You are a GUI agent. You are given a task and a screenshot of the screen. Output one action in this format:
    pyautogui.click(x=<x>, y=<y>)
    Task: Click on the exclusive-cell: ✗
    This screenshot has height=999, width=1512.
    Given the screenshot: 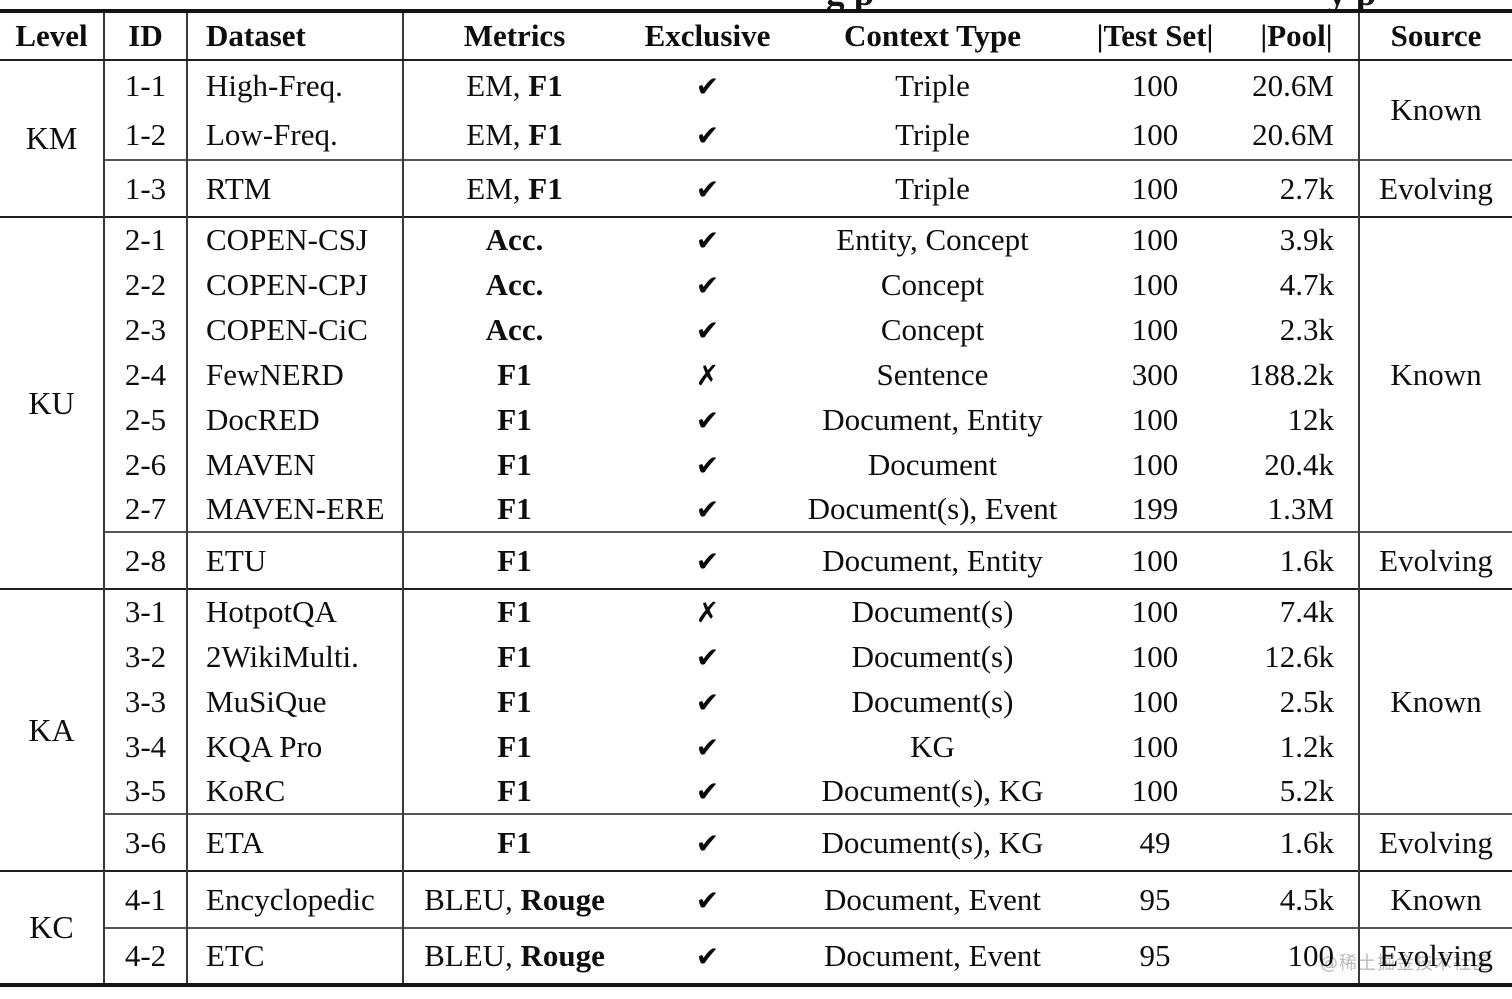 What is the action you would take?
    pyautogui.click(x=707, y=611)
    